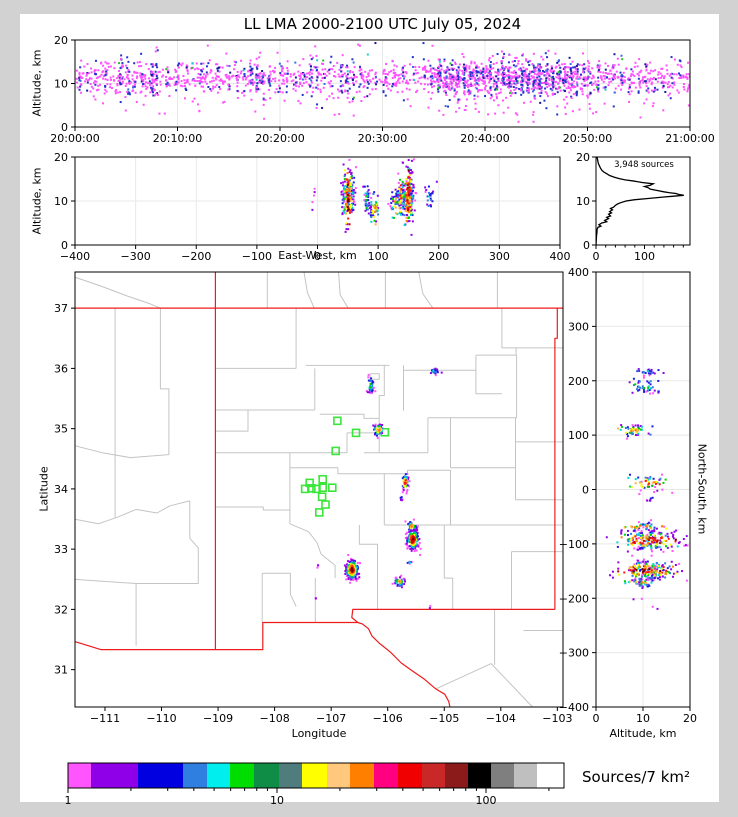  What do you see at coordinates (68, 800) in the screenshot?
I see `svg-text: 1` at bounding box center [68, 800].